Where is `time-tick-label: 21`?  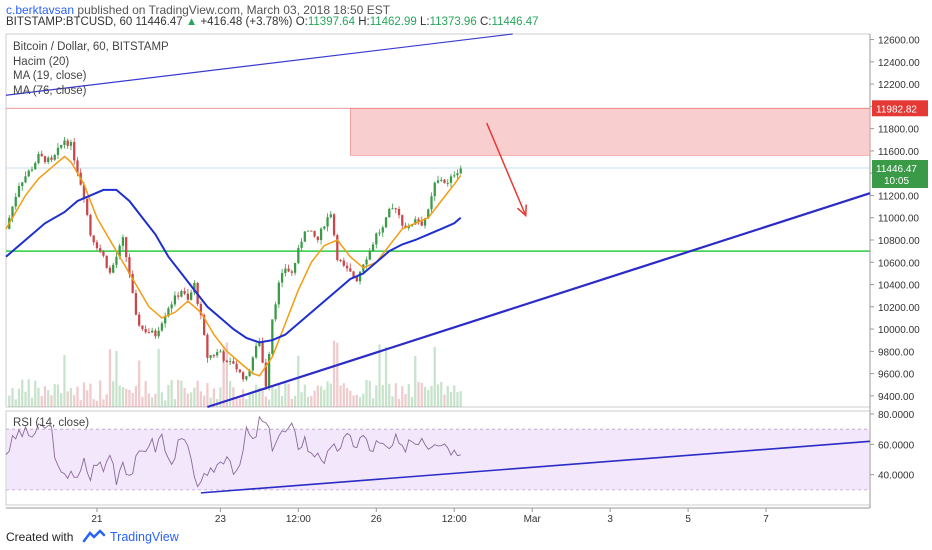 time-tick-label: 21 is located at coordinates (97, 518).